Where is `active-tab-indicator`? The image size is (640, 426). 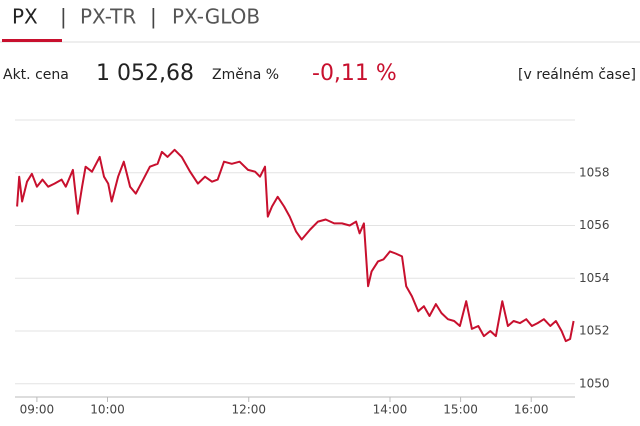
active-tab-indicator is located at coordinates (32, 40).